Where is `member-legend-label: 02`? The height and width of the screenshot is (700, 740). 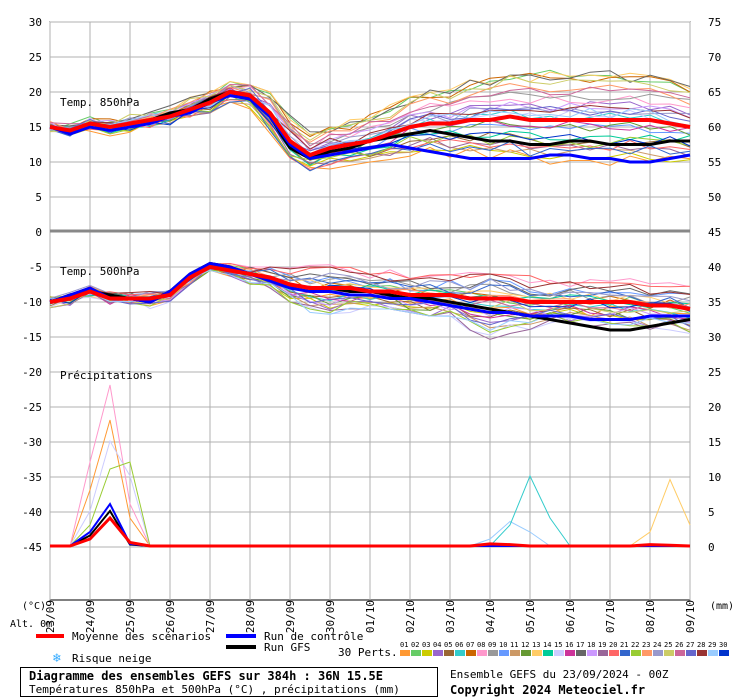
member-legend-label: 02 is located at coordinates (415, 645).